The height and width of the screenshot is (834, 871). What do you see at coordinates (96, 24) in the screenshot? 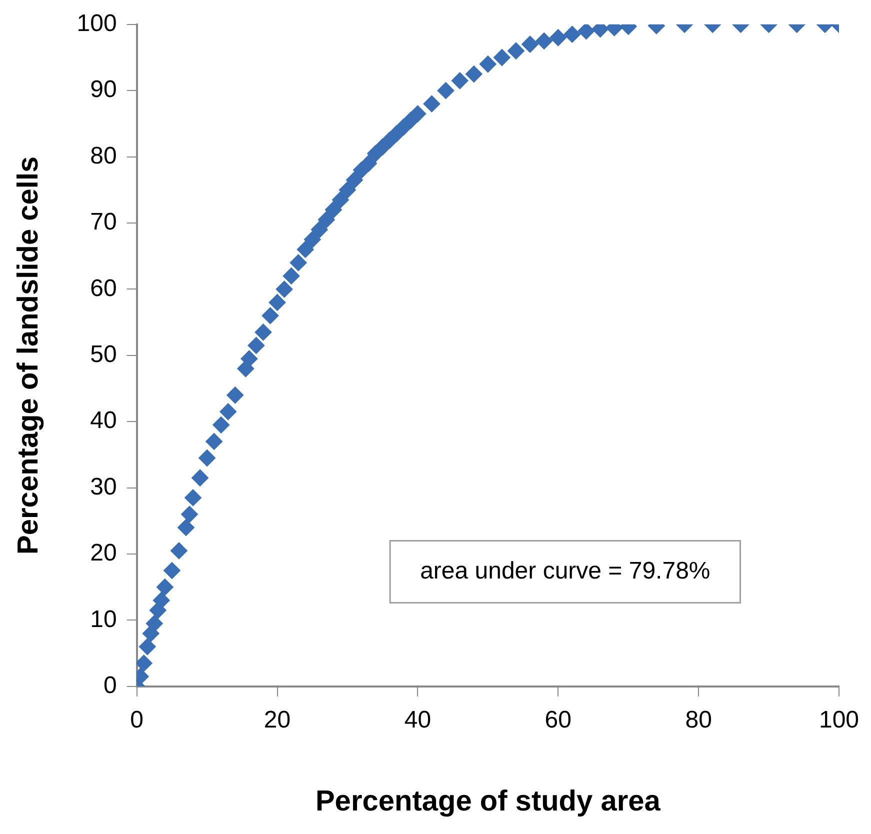
I see `y-tick-label: 100` at bounding box center [96, 24].